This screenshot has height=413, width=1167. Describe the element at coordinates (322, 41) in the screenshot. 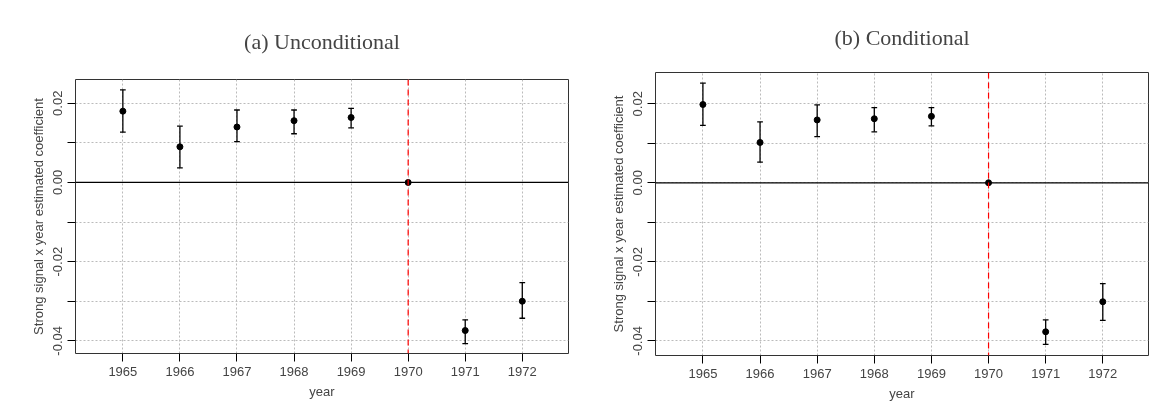

I see `chart-title: (a) Unconditional` at that location.